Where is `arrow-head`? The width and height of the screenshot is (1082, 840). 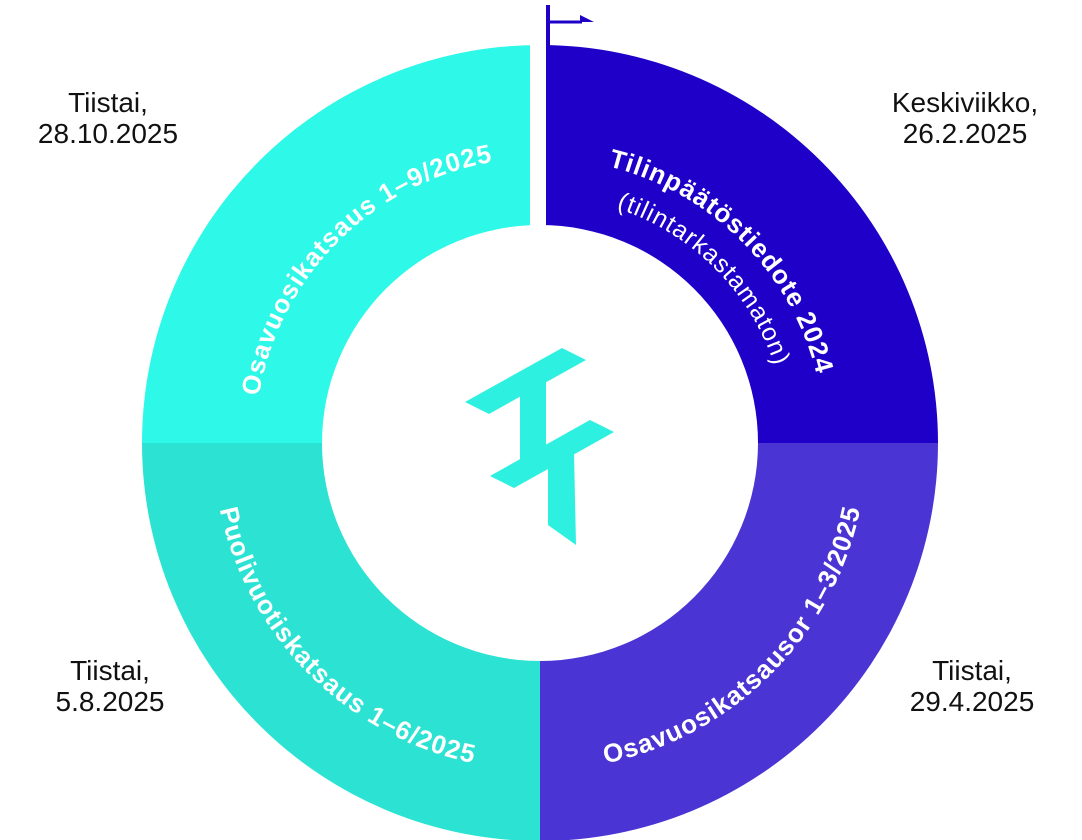
arrow-head is located at coordinates (587, 18).